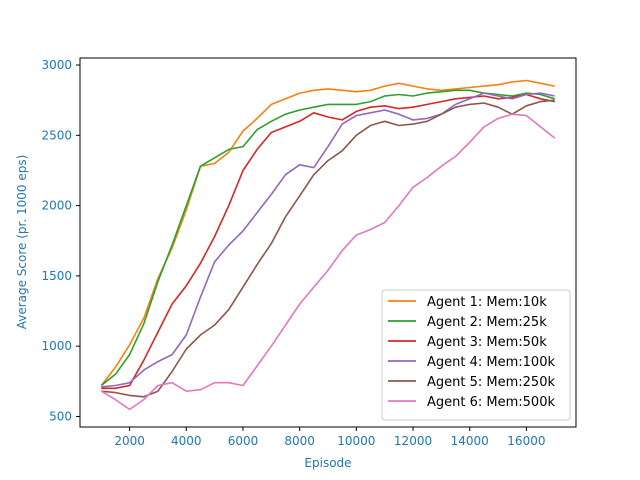 Image resolution: width=640 pixels, height=480 pixels. Describe the element at coordinates (329, 437) in the screenshot. I see `x-axis: 2000 4000 6000 8000 10000 12000 14000 16000` at that location.